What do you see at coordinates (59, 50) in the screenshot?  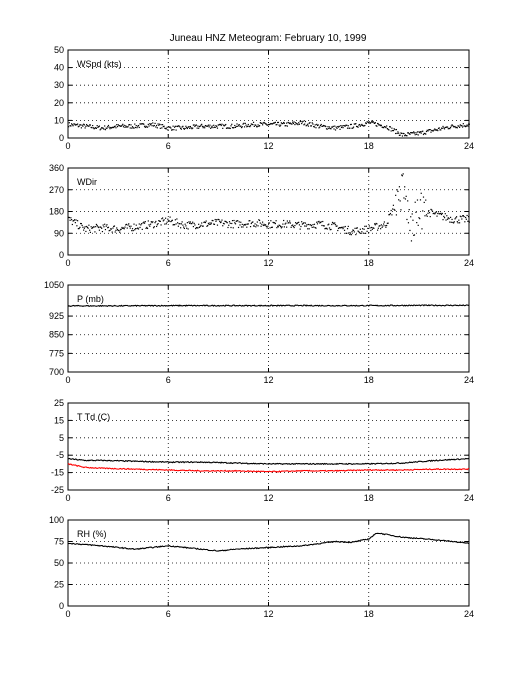 I see `y-tick-label: 50` at bounding box center [59, 50].